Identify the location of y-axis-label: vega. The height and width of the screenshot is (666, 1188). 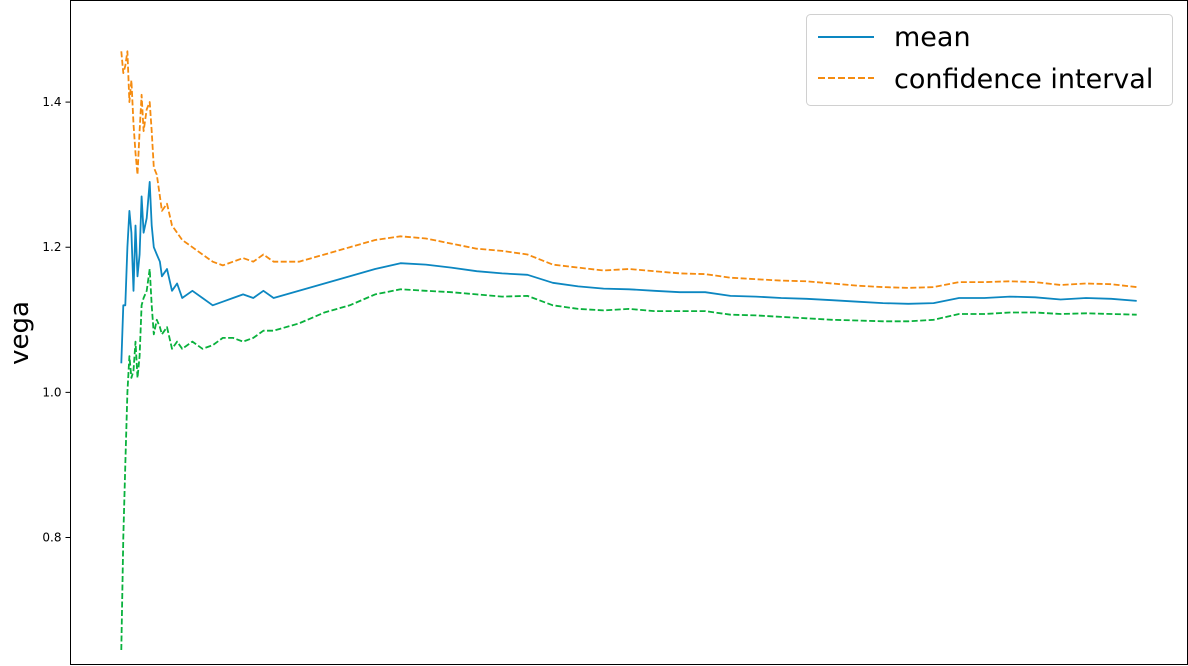
(20, 333).